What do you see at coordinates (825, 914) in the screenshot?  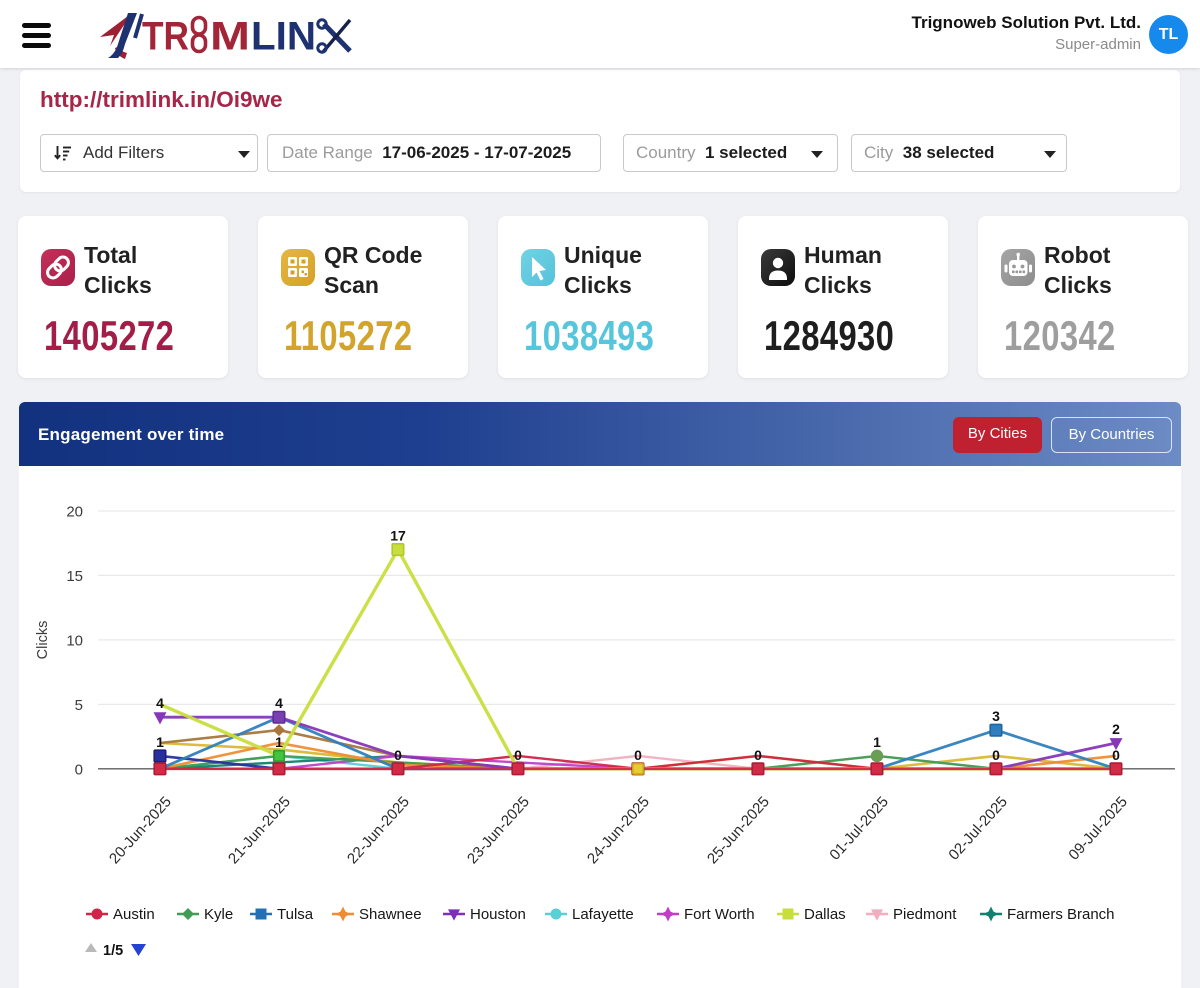 I see `svg-text: Dallas` at bounding box center [825, 914].